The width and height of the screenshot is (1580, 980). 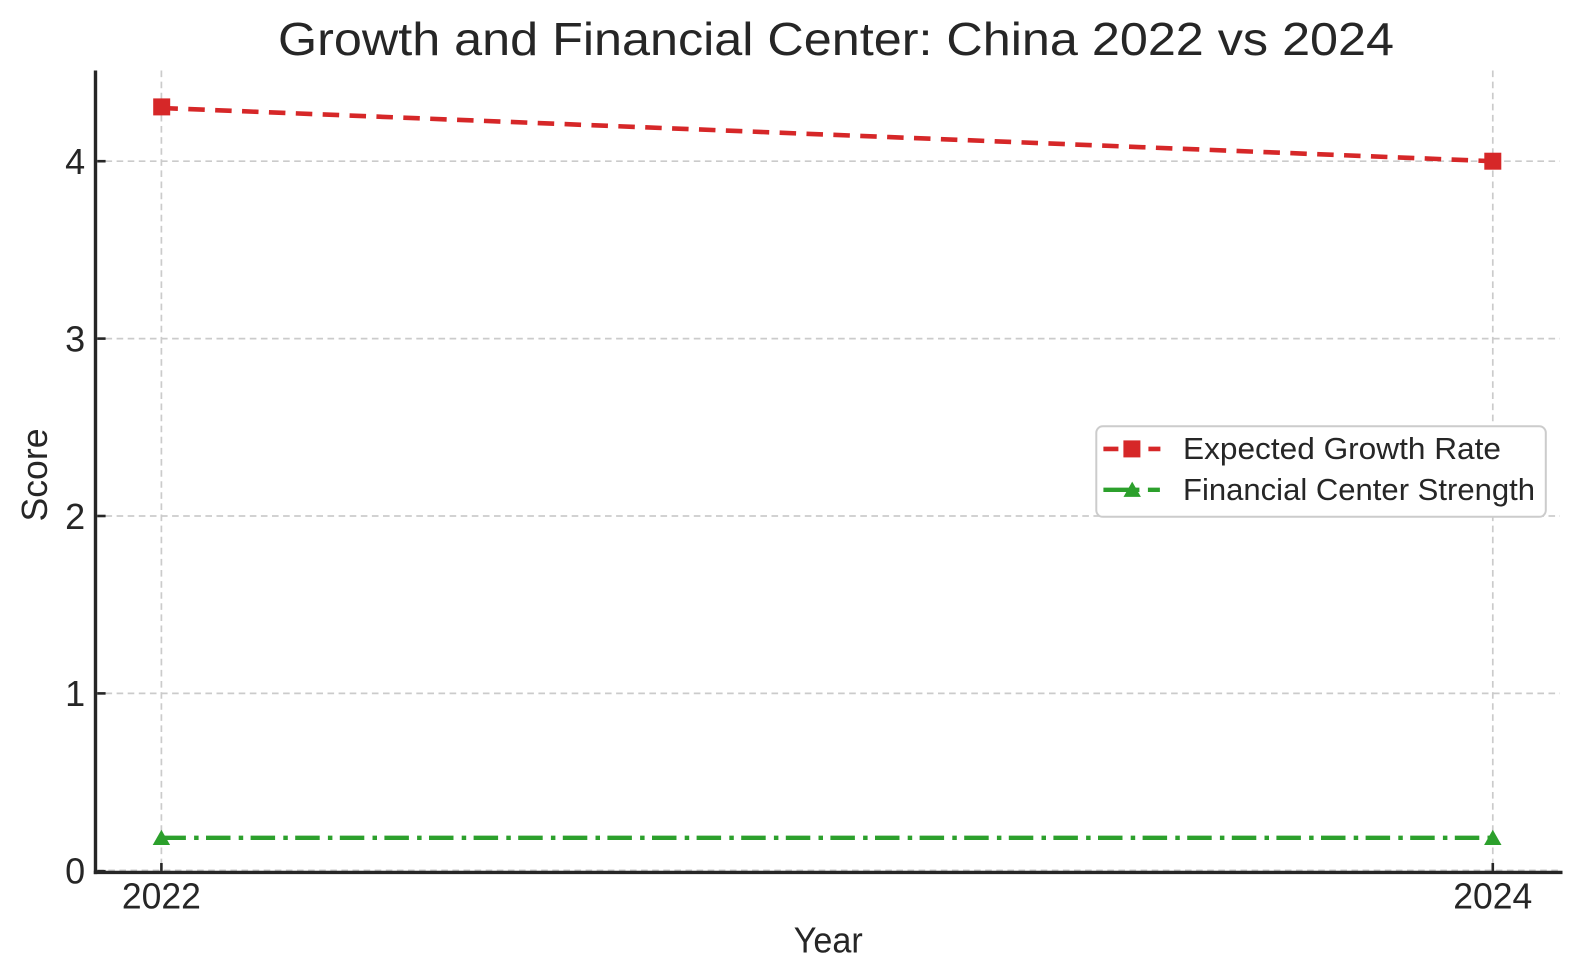 I want to click on svg-text: 0, so click(x=75, y=871).